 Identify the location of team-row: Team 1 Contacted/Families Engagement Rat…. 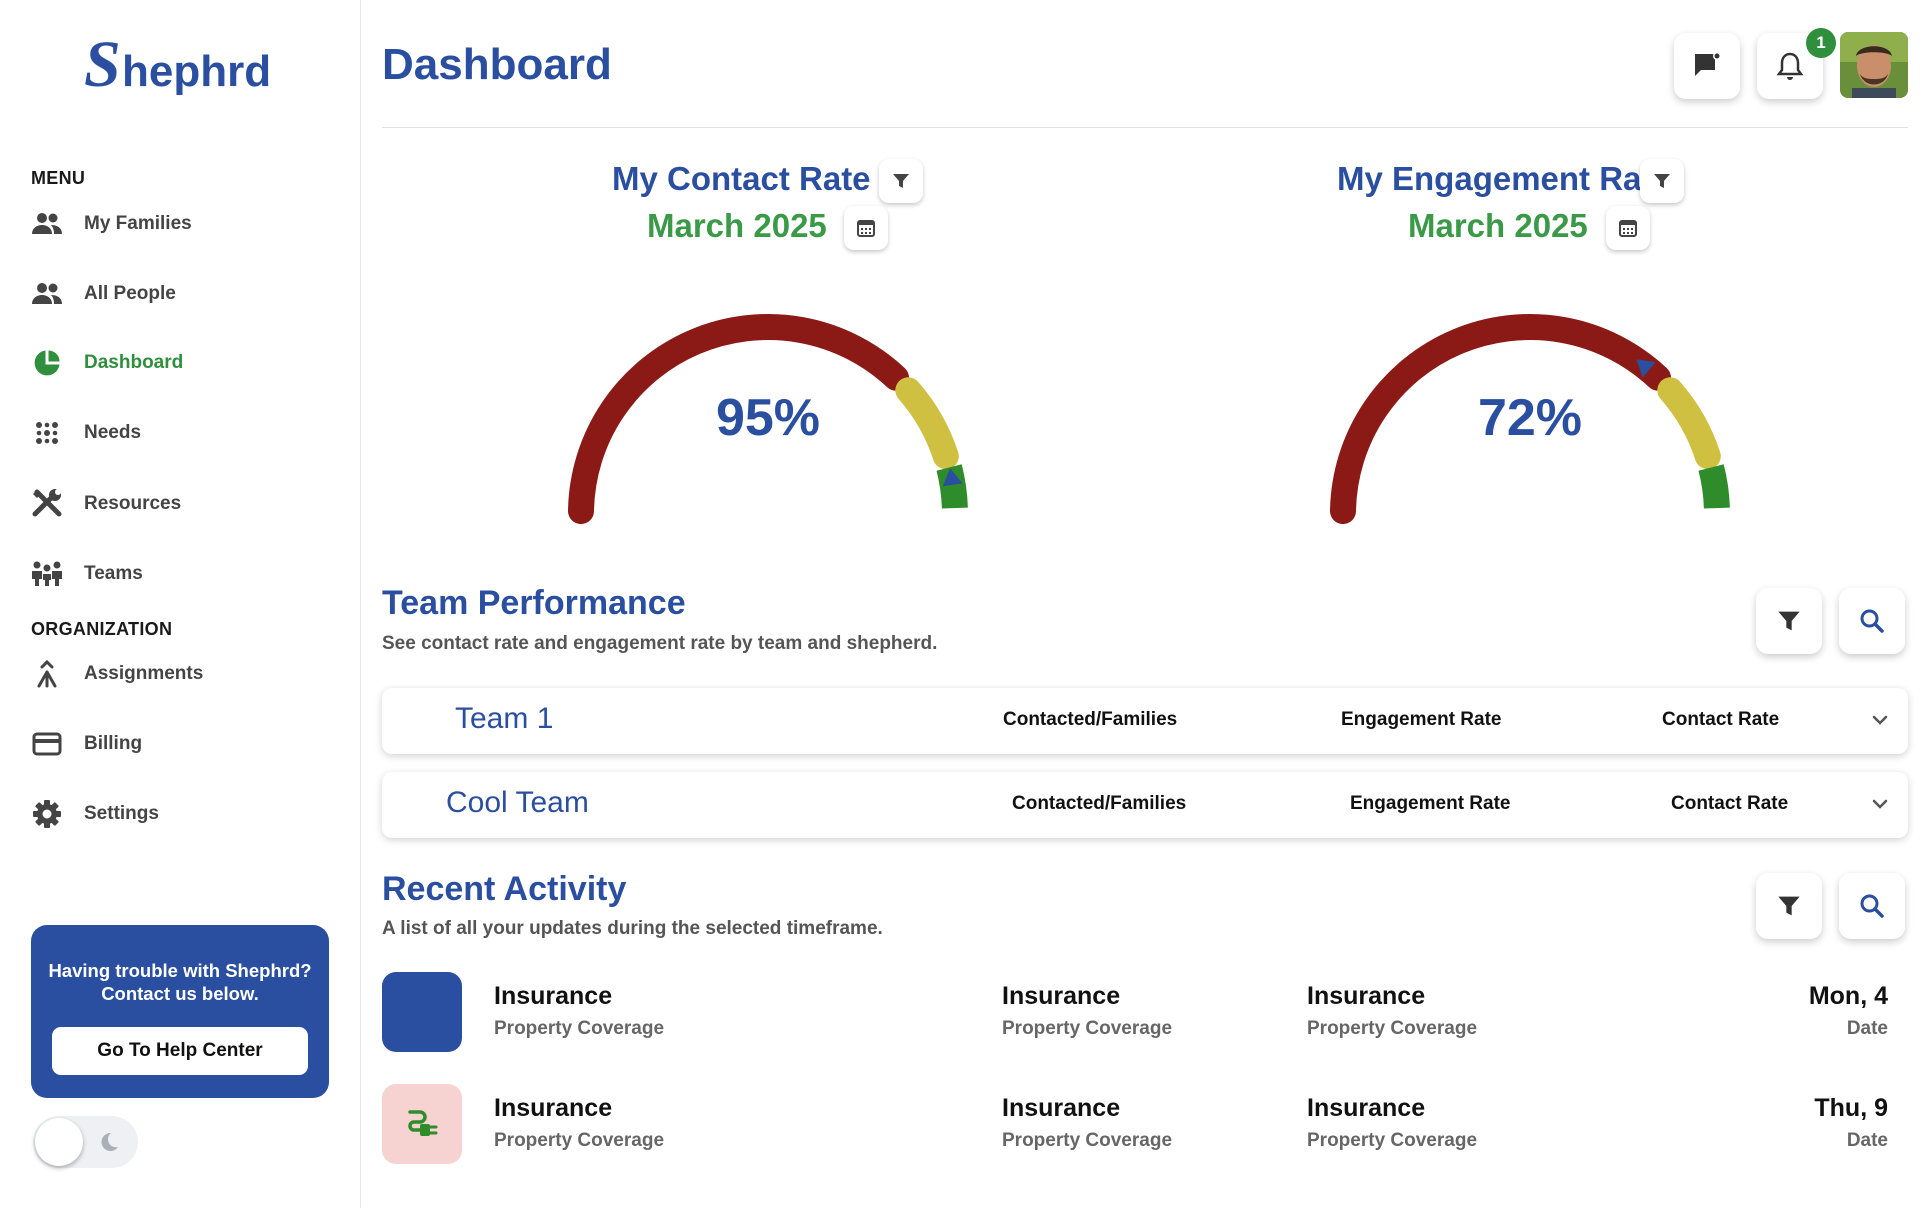
(1145, 721).